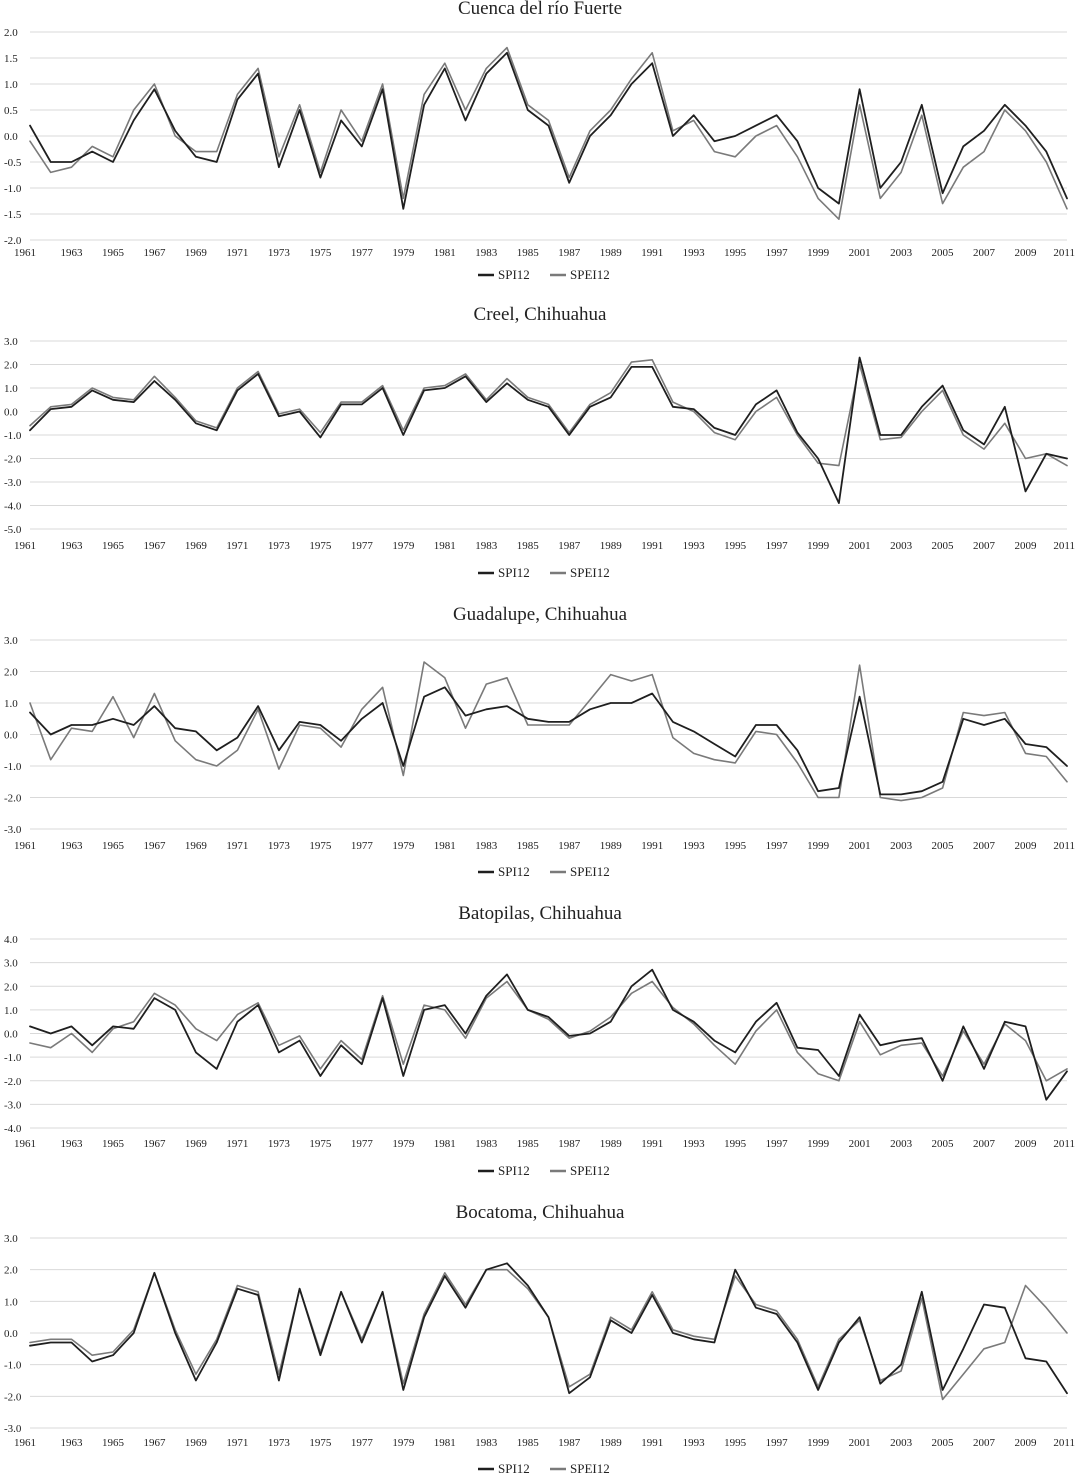 This screenshot has height=1477, width=1077. I want to click on y-tick-label: -4.0, so click(13, 507).